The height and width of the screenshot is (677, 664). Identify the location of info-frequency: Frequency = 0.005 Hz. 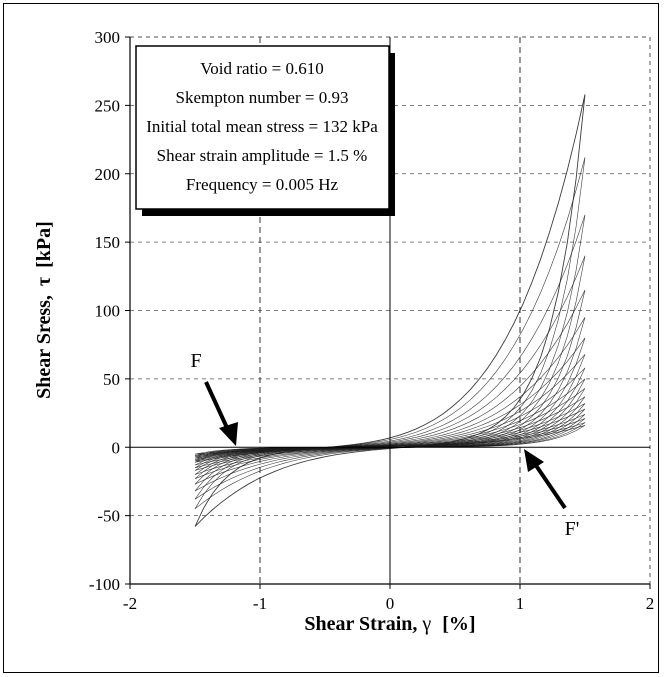
(262, 184).